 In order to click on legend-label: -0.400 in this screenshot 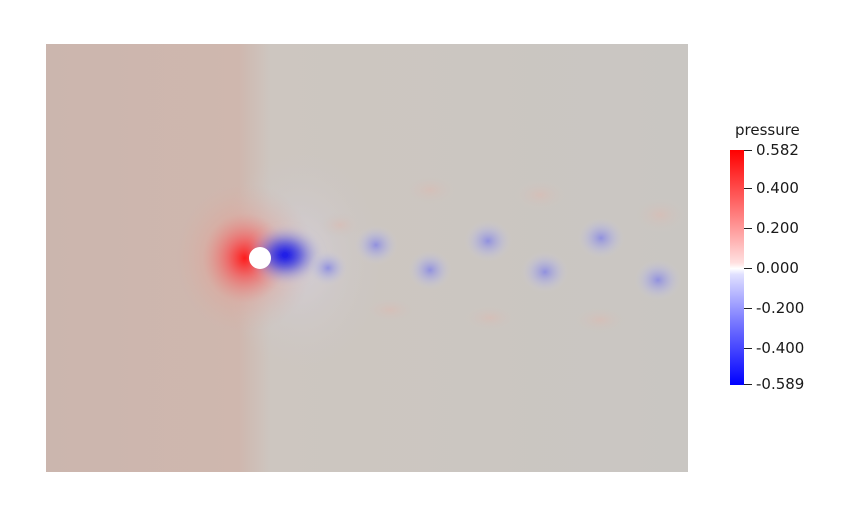, I will do `click(780, 348)`.